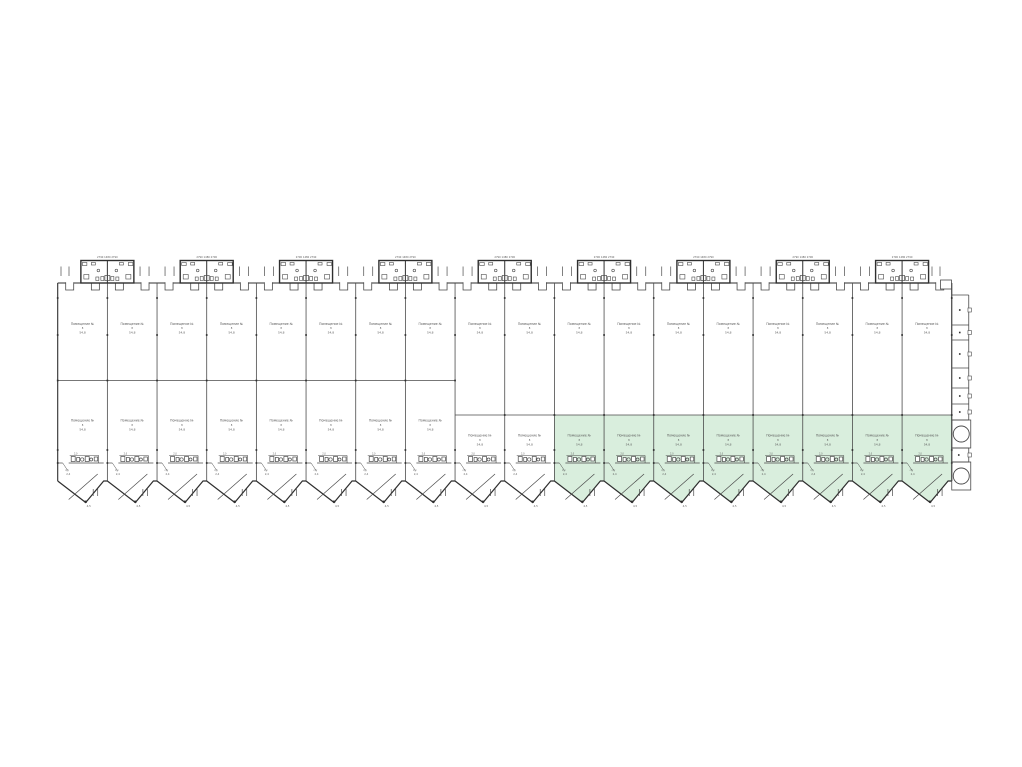 The height and width of the screenshot is (767, 1022). Describe the element at coordinates (946, 284) in the screenshot. I see `roof-access-box` at that location.